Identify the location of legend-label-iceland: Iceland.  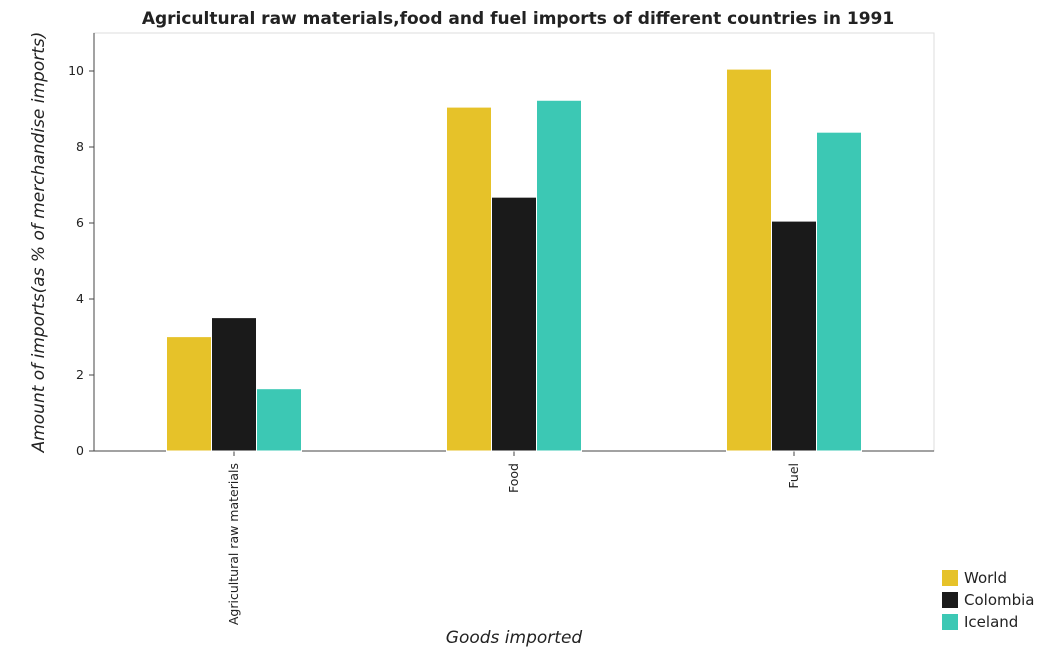
(991, 622).